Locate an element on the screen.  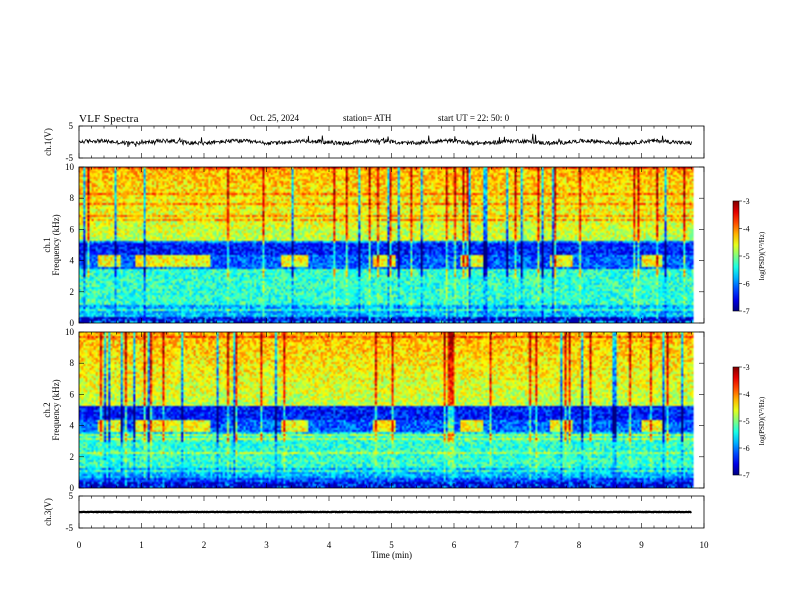
y-axis-label-channel: ch.1 is located at coordinates (47, 244).